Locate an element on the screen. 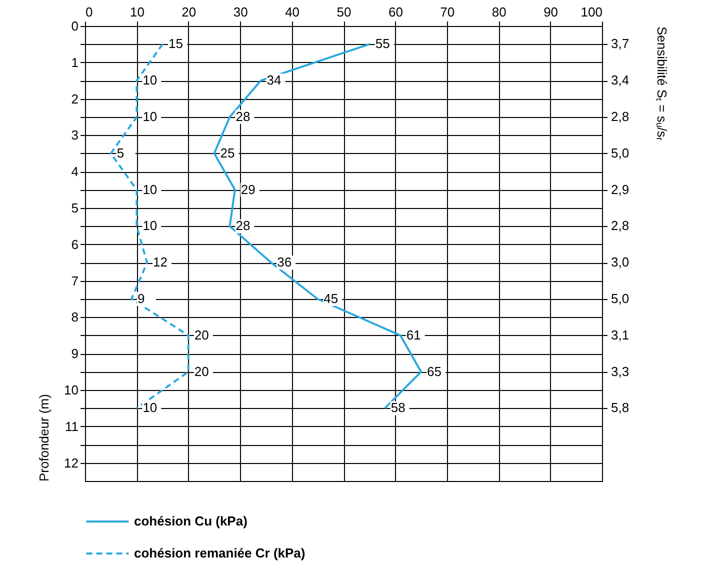 The image size is (721, 580). y2-axis-title: Sensibilité Sₜ = sᵤ/sᵣ is located at coordinates (662, 83).